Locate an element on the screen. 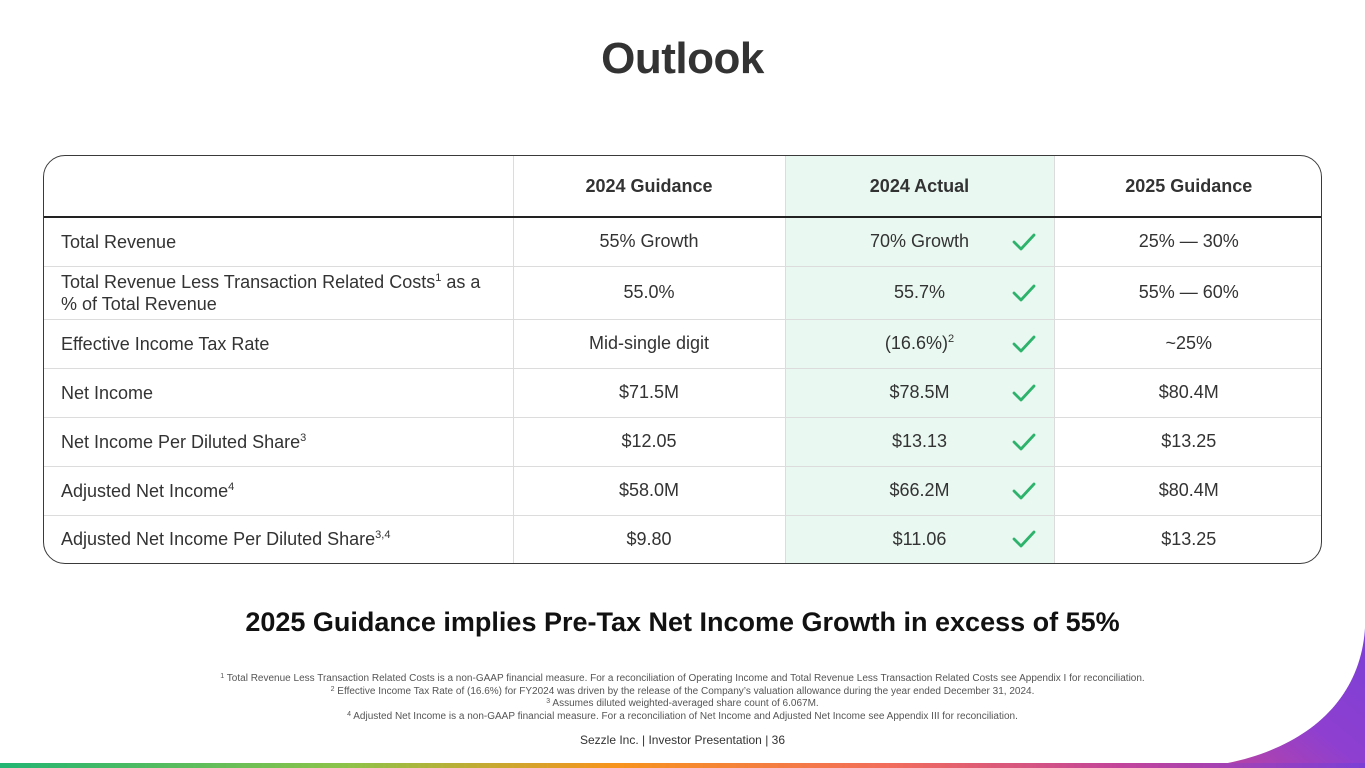  actual-value: $11.06 is located at coordinates (919, 538).